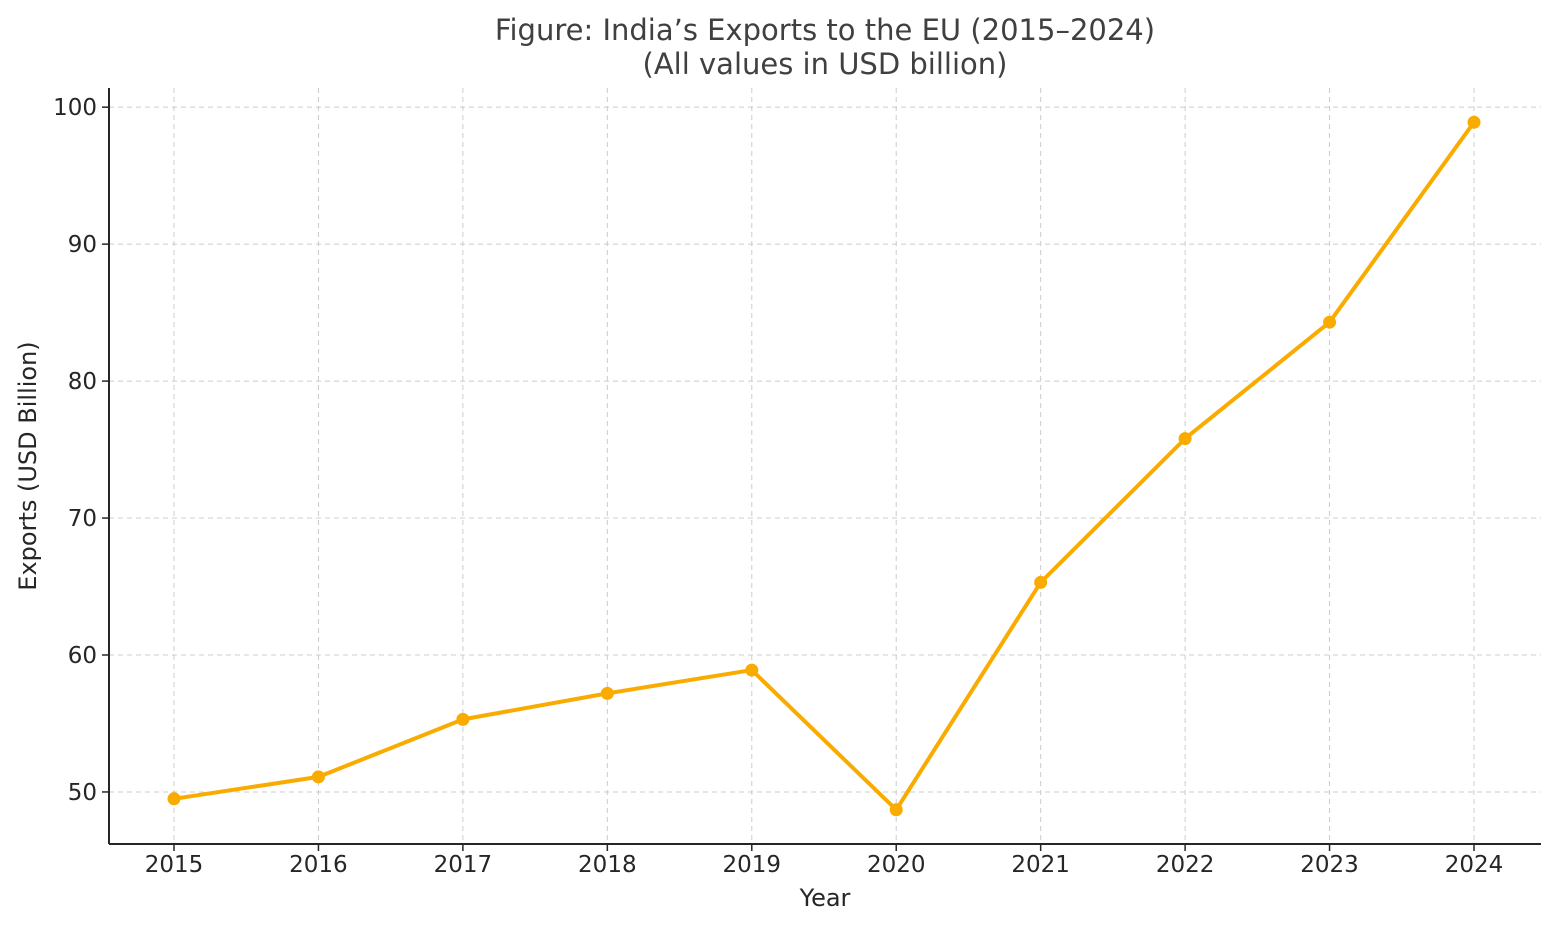 The image size is (1555, 928). Describe the element at coordinates (82, 245) in the screenshot. I see `y-tick-label: 90` at that location.